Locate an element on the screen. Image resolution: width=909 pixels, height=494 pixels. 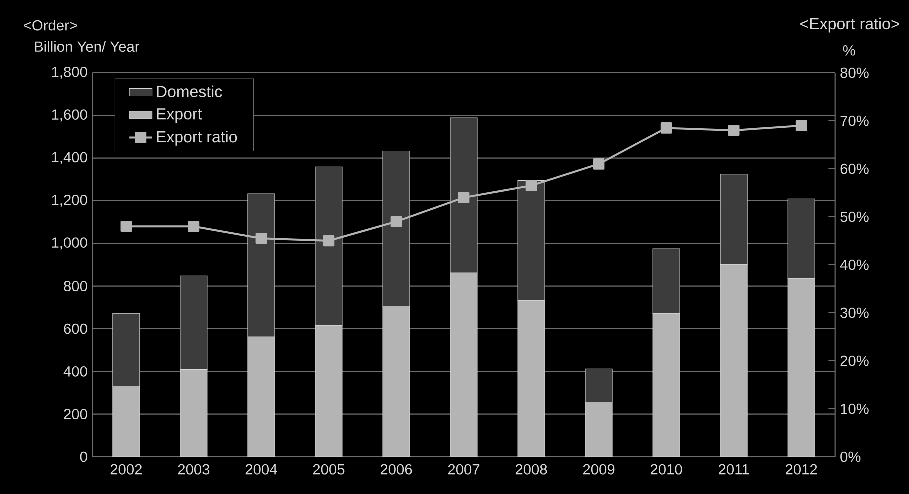
x-tick-label: 2010 is located at coordinates (666, 469).